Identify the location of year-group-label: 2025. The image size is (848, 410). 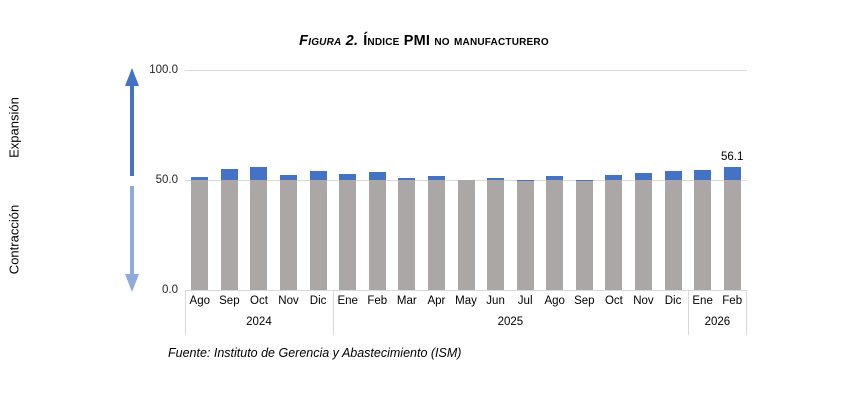
(510, 322).